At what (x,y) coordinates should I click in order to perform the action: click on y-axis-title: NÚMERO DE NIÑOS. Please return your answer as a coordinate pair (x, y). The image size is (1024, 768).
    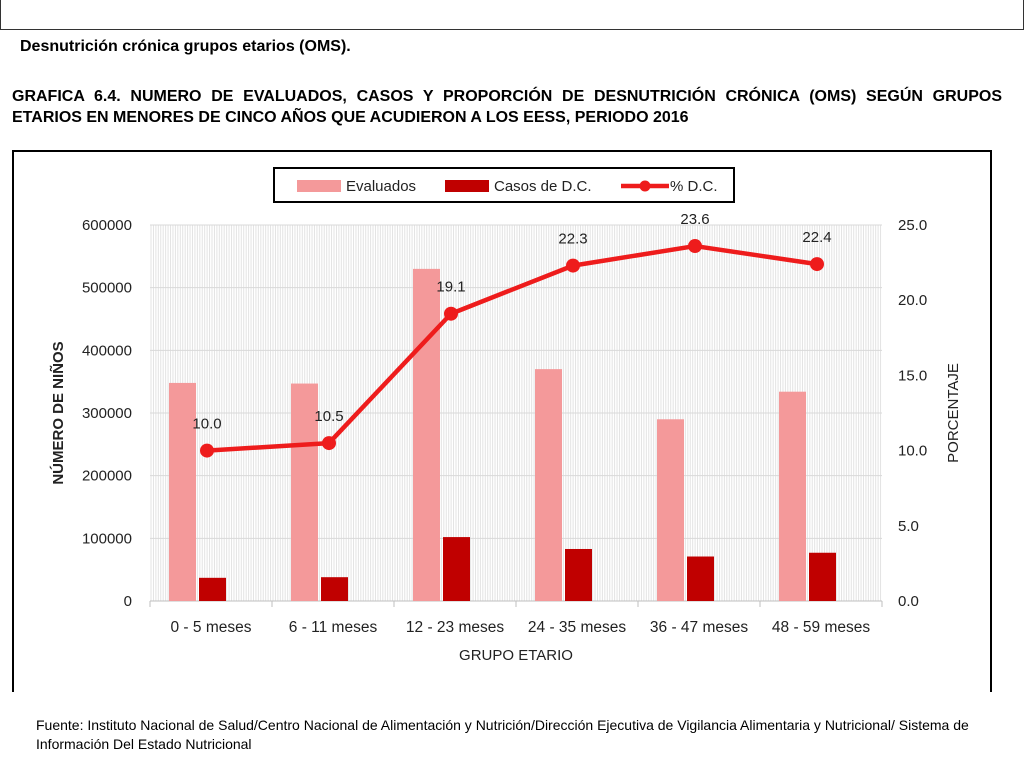
    Looking at the image, I should click on (58, 412).